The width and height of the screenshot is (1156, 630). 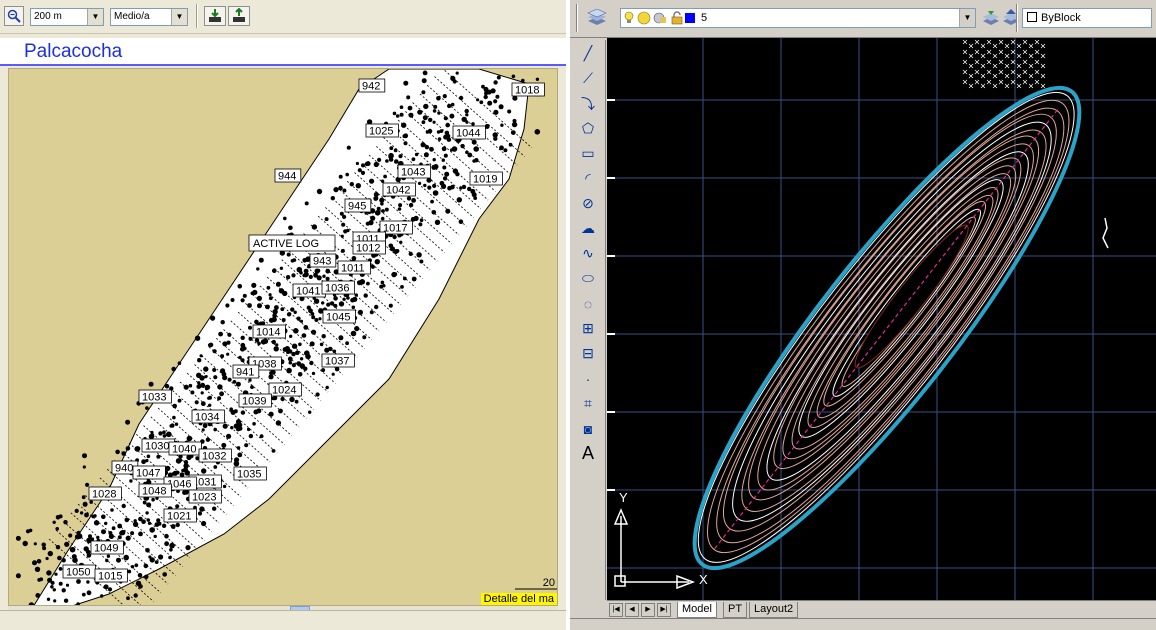 I want to click on waypoint-label: 1015, so click(x=110, y=577).